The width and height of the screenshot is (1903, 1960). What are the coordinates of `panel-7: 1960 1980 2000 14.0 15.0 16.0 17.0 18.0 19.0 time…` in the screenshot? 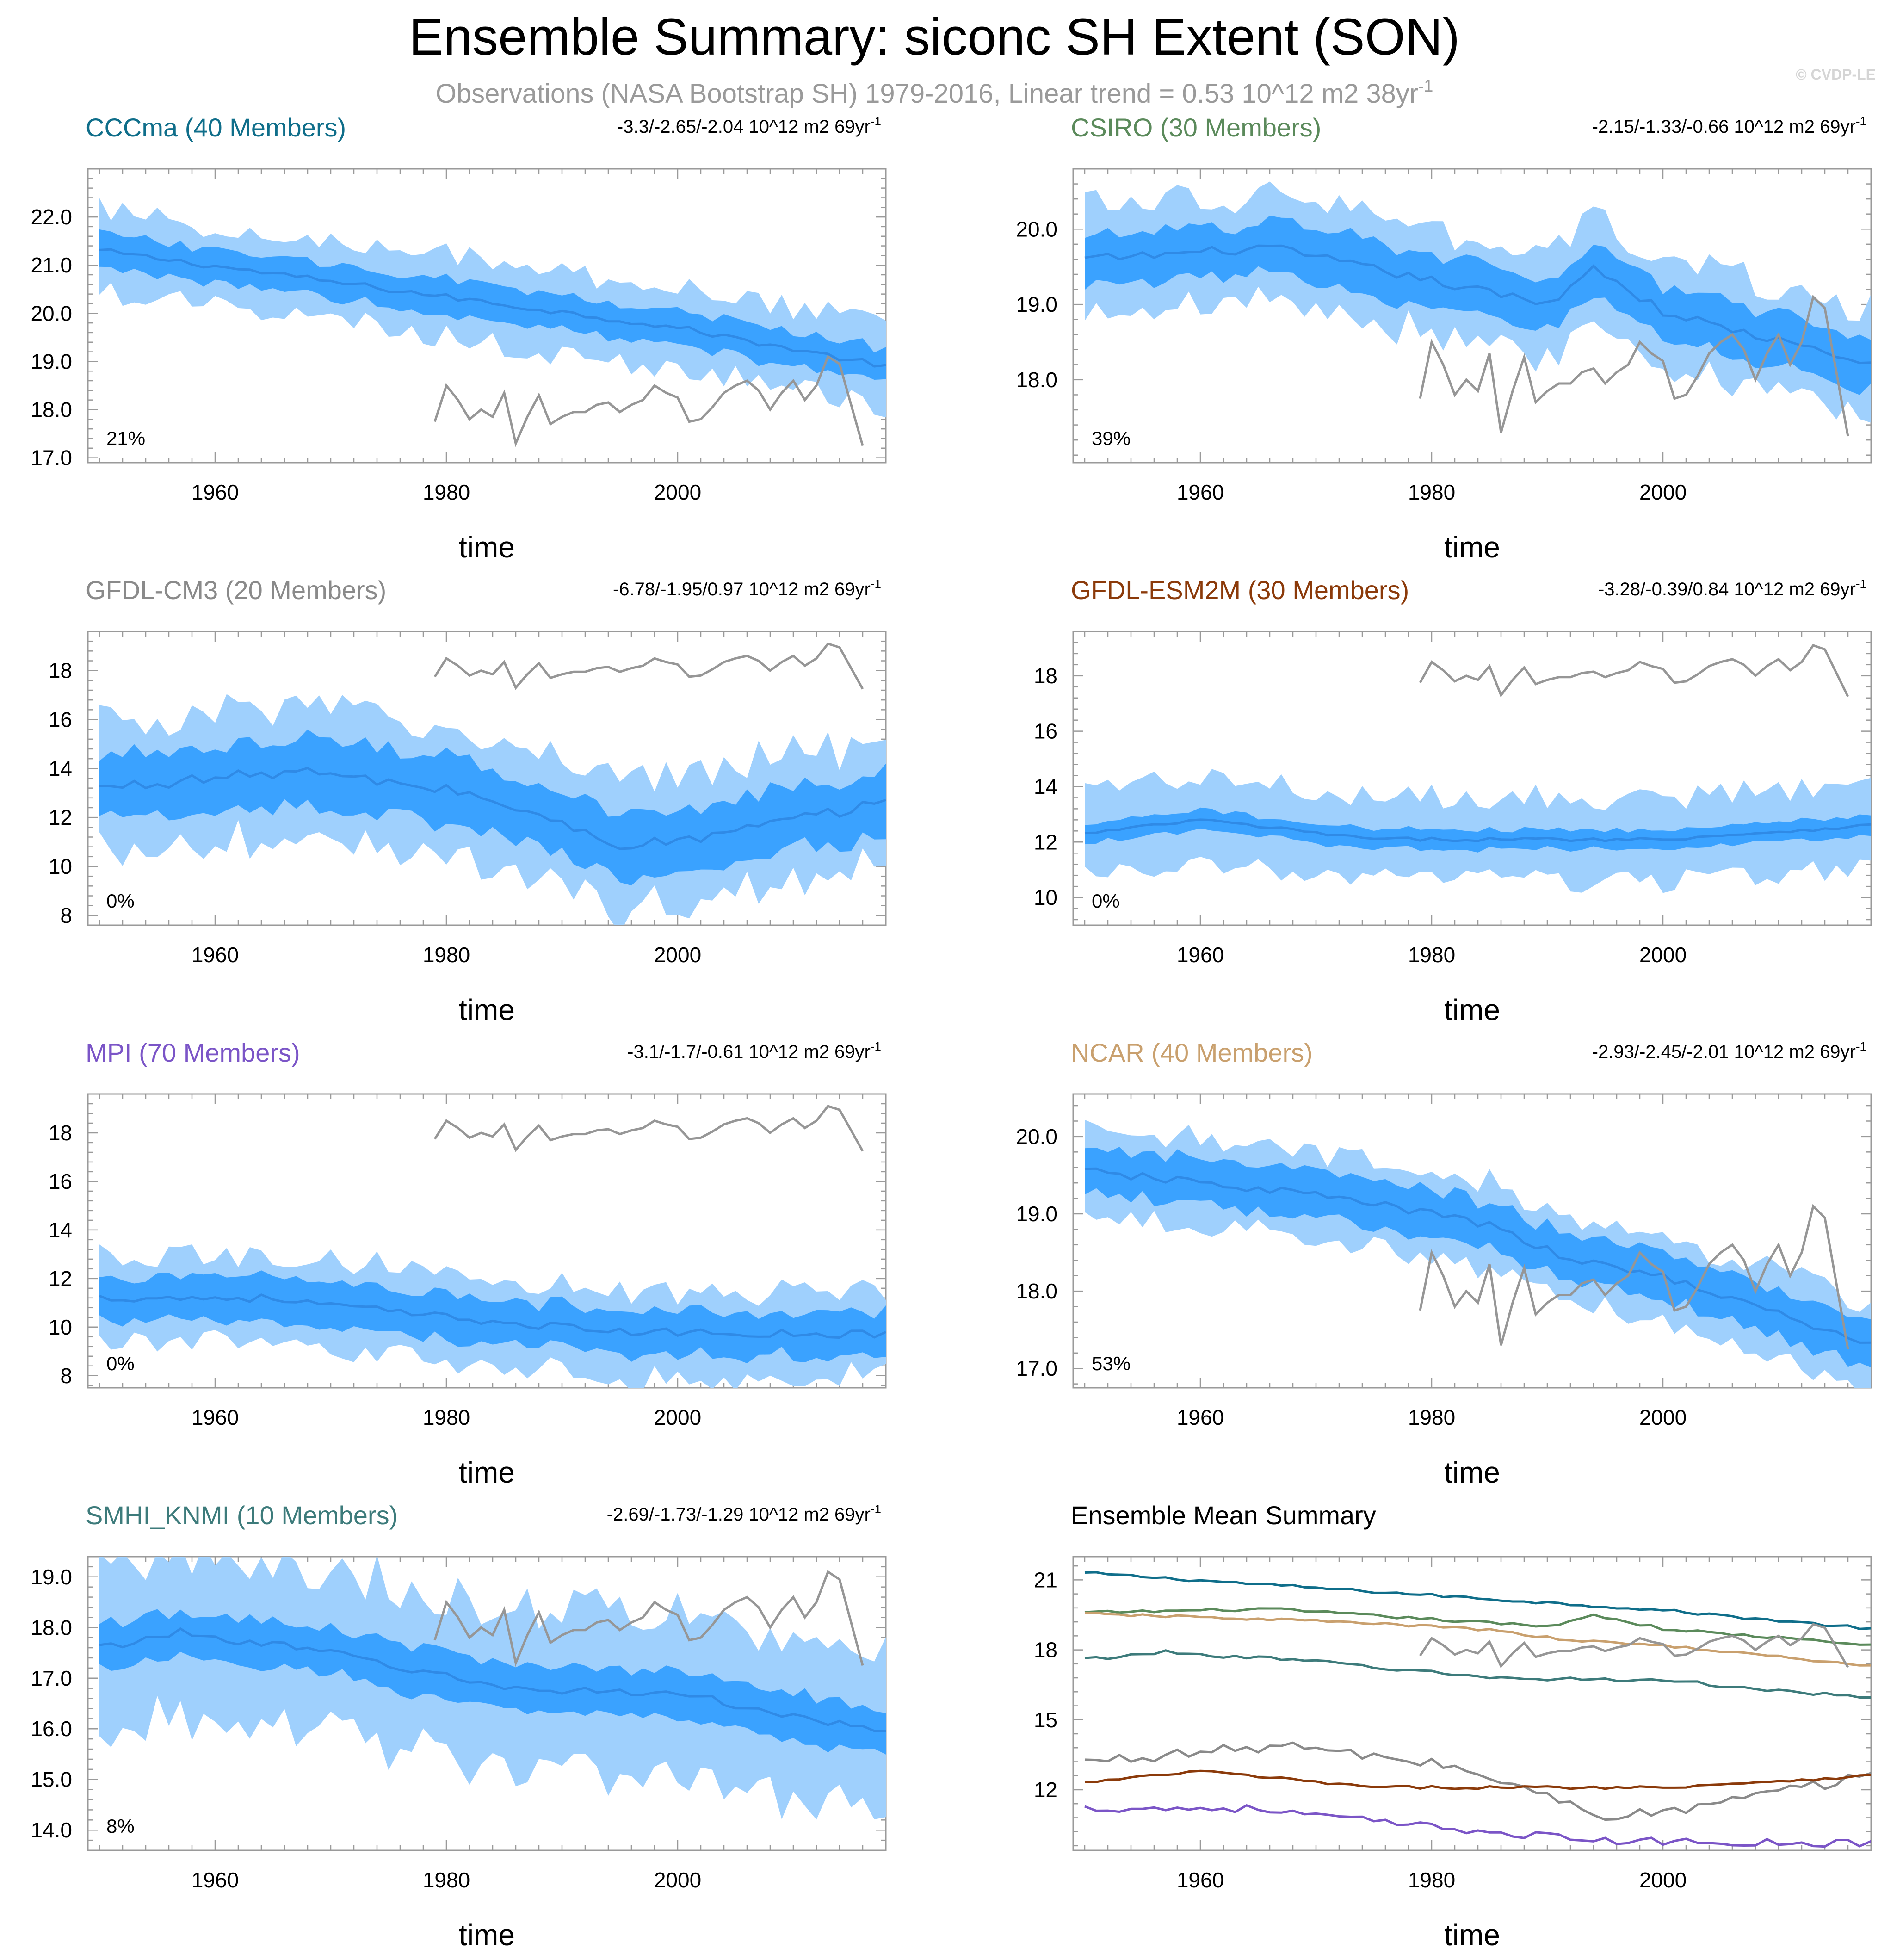 It's located at (459, 1726).